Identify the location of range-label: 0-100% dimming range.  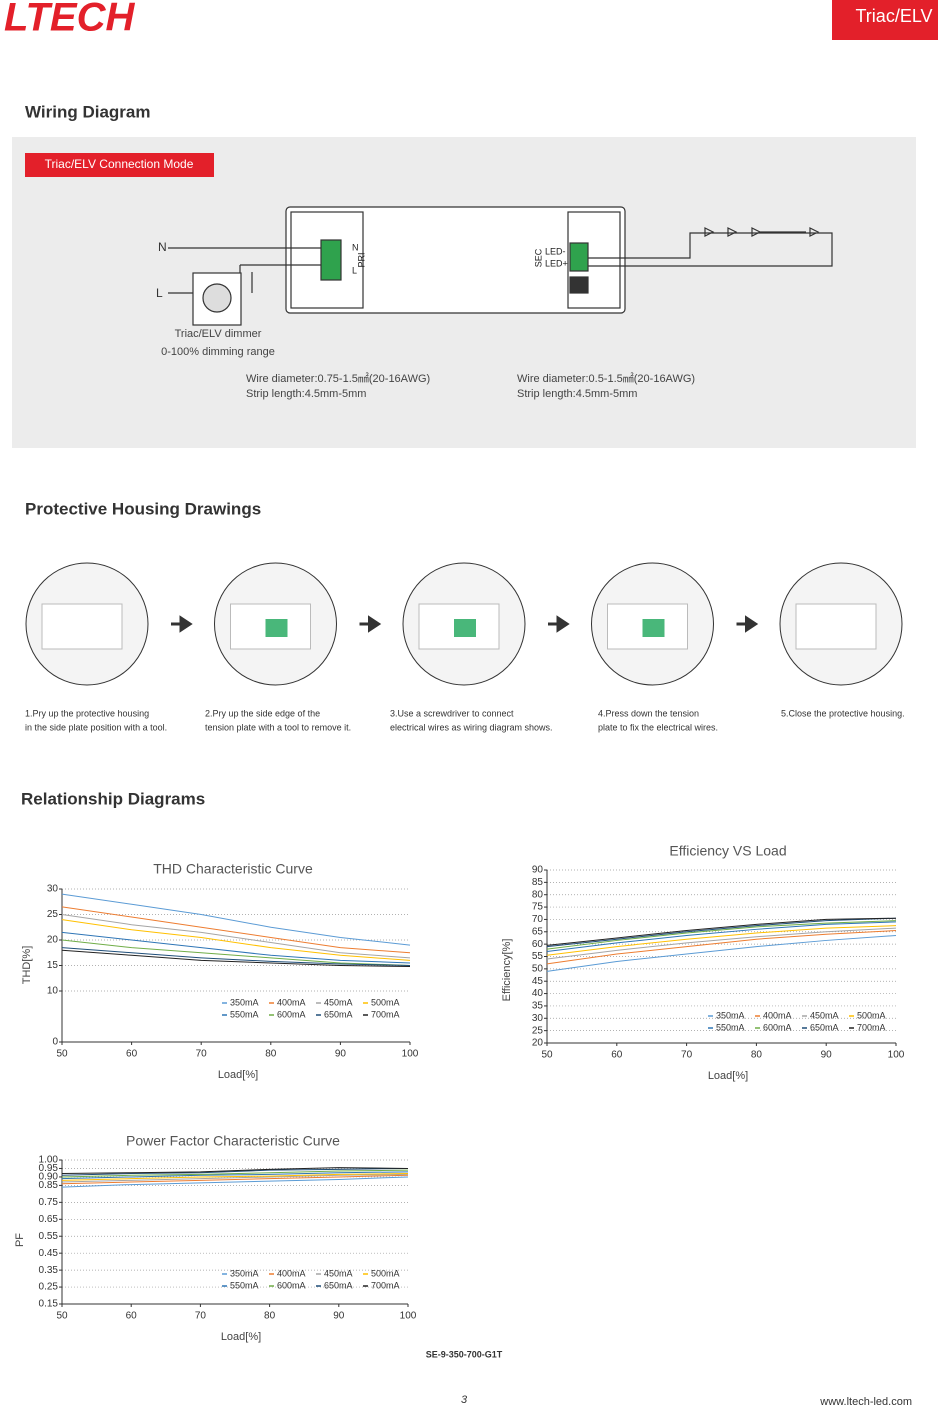
(218, 352).